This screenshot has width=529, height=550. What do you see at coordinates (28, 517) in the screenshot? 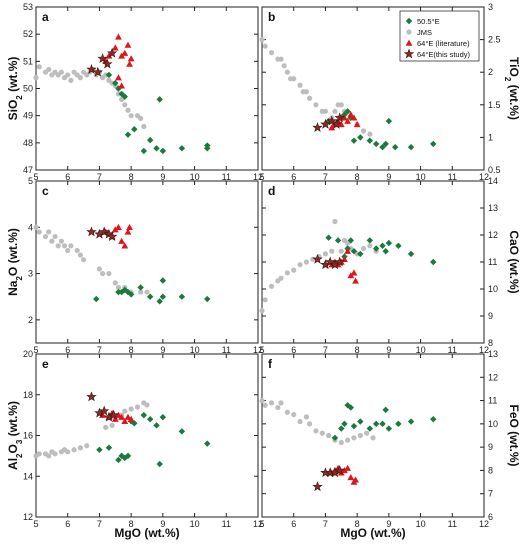
I see `y-tick-label: 12` at bounding box center [28, 517].